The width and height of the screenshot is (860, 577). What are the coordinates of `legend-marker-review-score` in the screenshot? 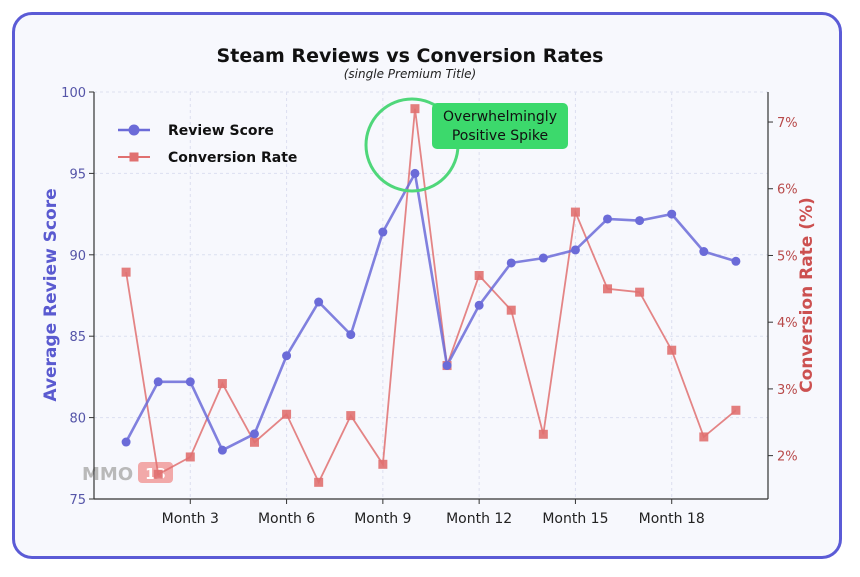 It's located at (134, 130).